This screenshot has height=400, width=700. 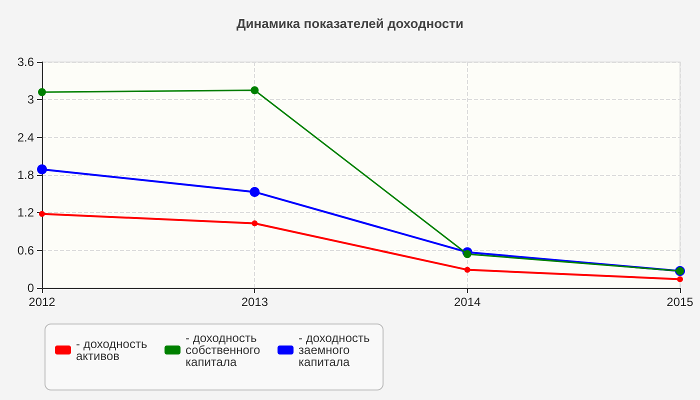 What do you see at coordinates (42, 302) in the screenshot?
I see `x-tick-label: 2012` at bounding box center [42, 302].